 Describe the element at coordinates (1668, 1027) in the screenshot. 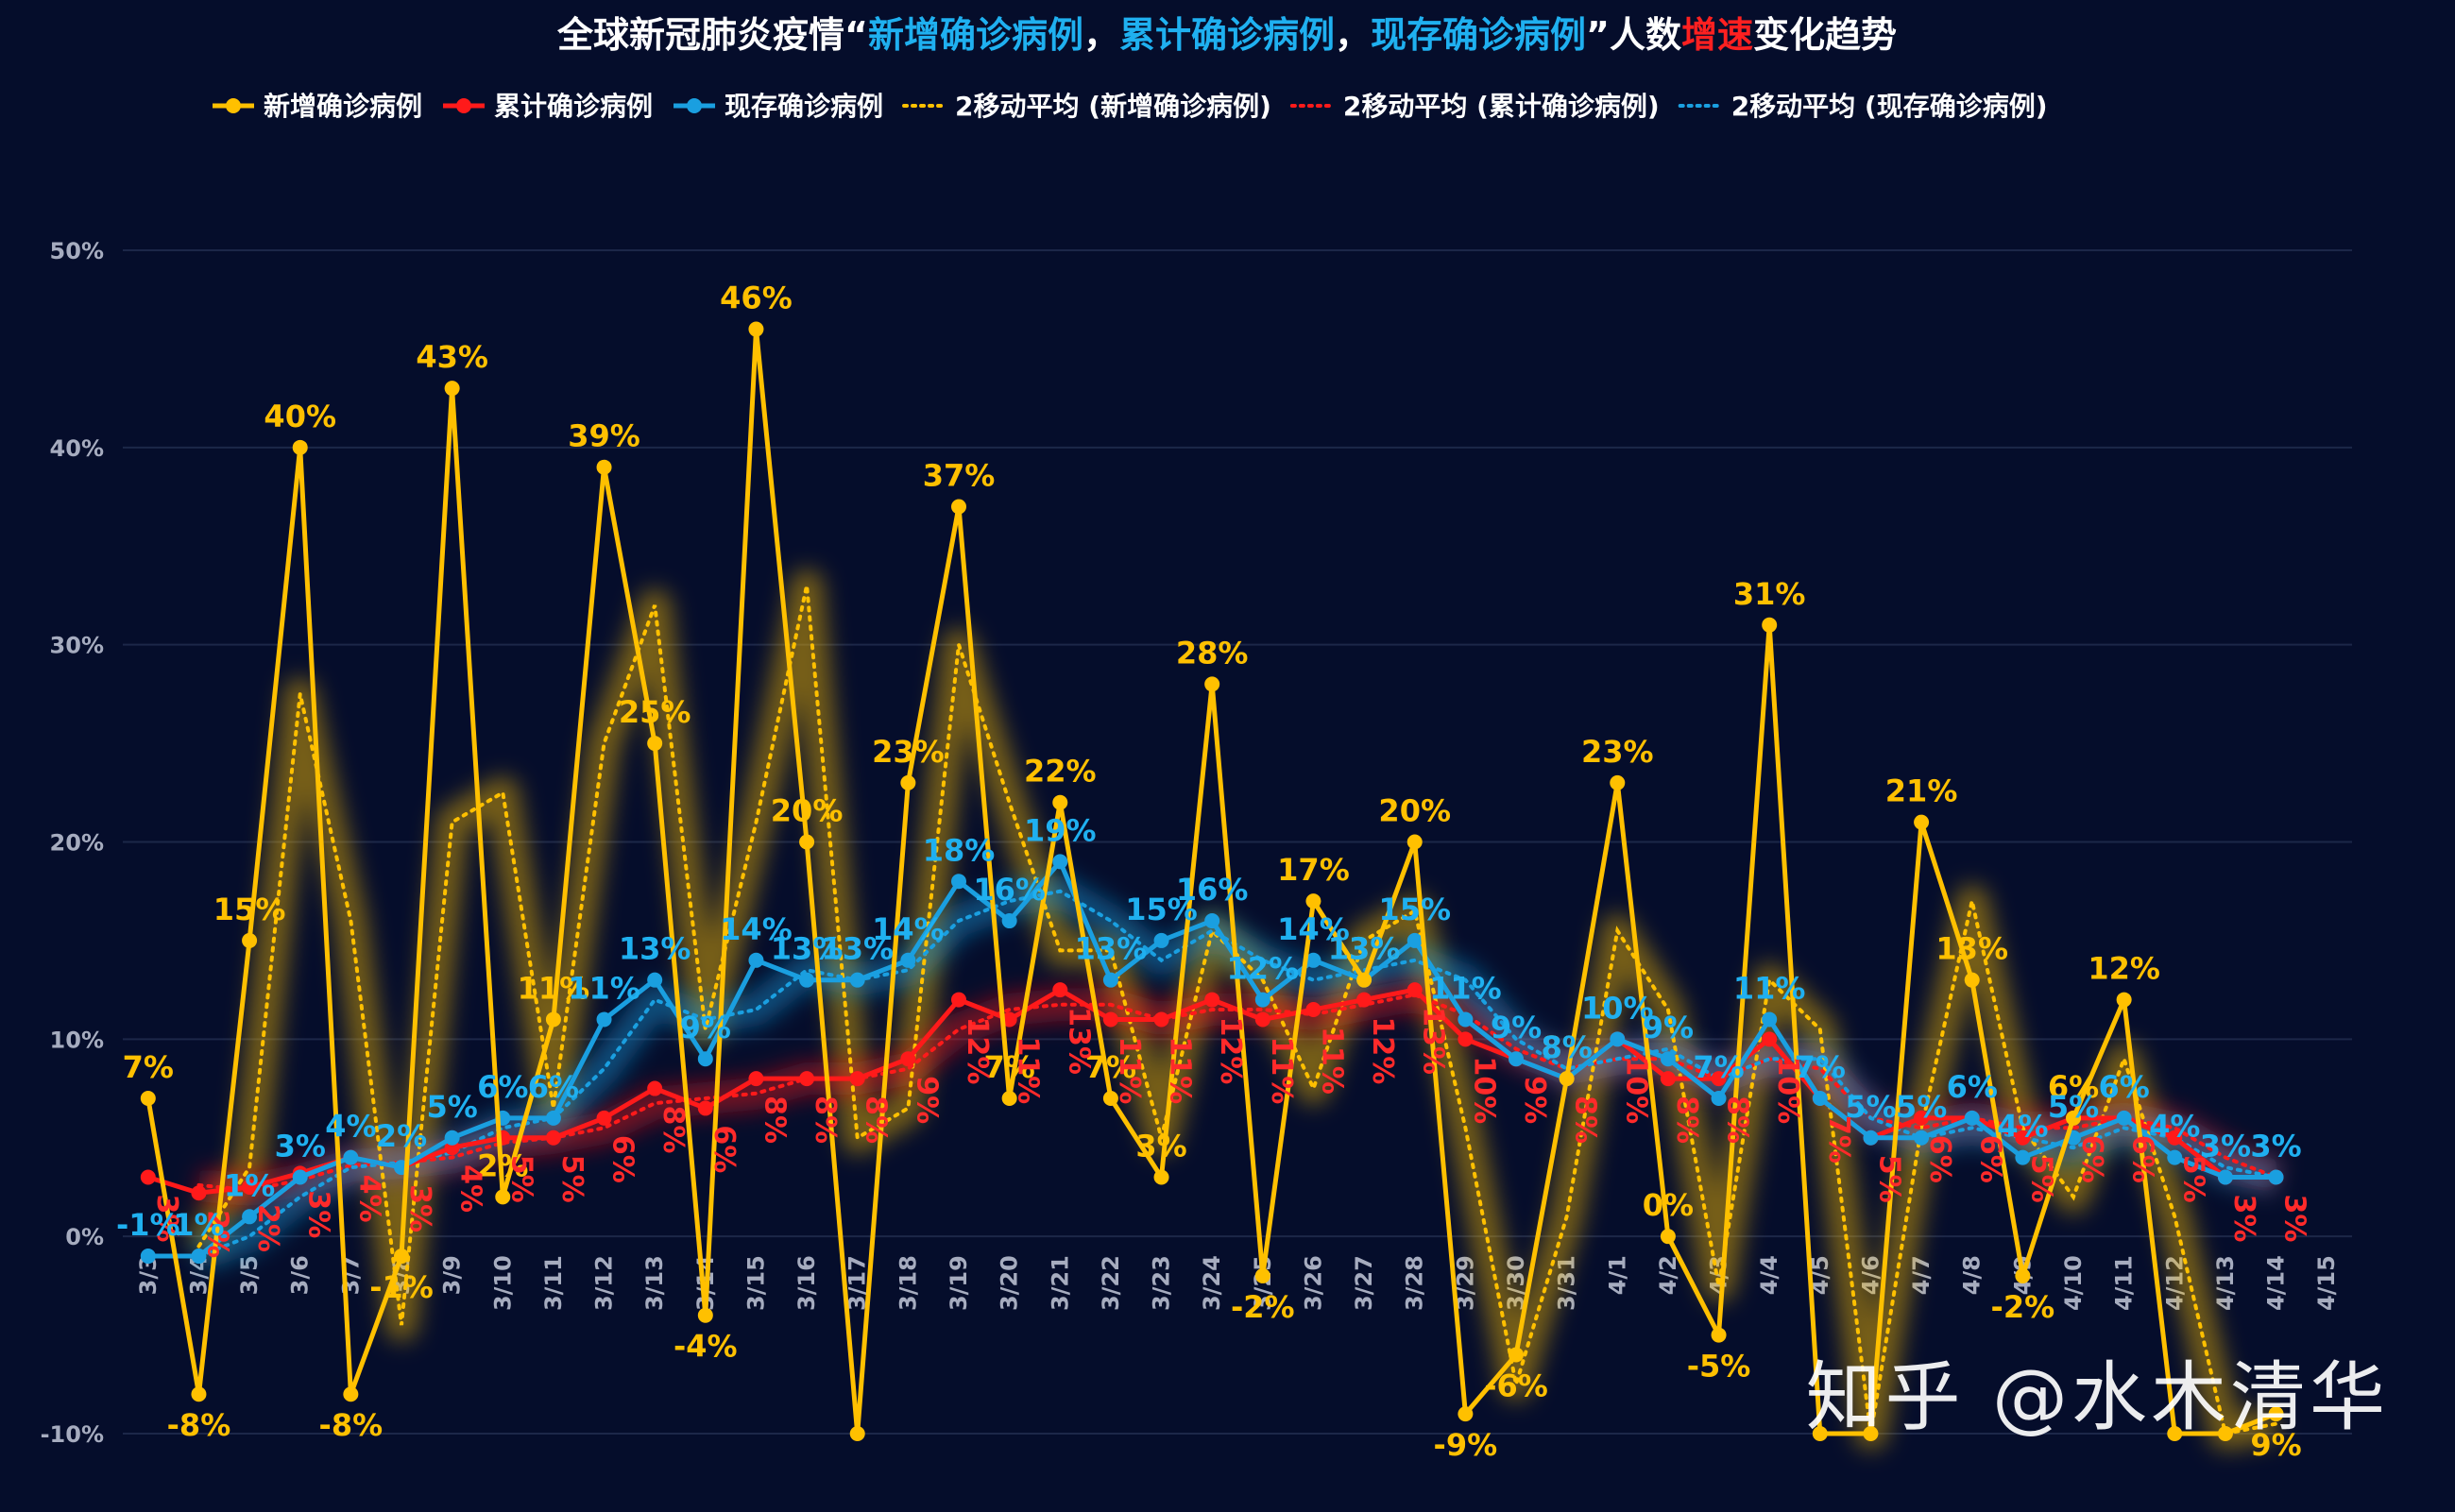

I see `data-label-current: 9%` at that location.